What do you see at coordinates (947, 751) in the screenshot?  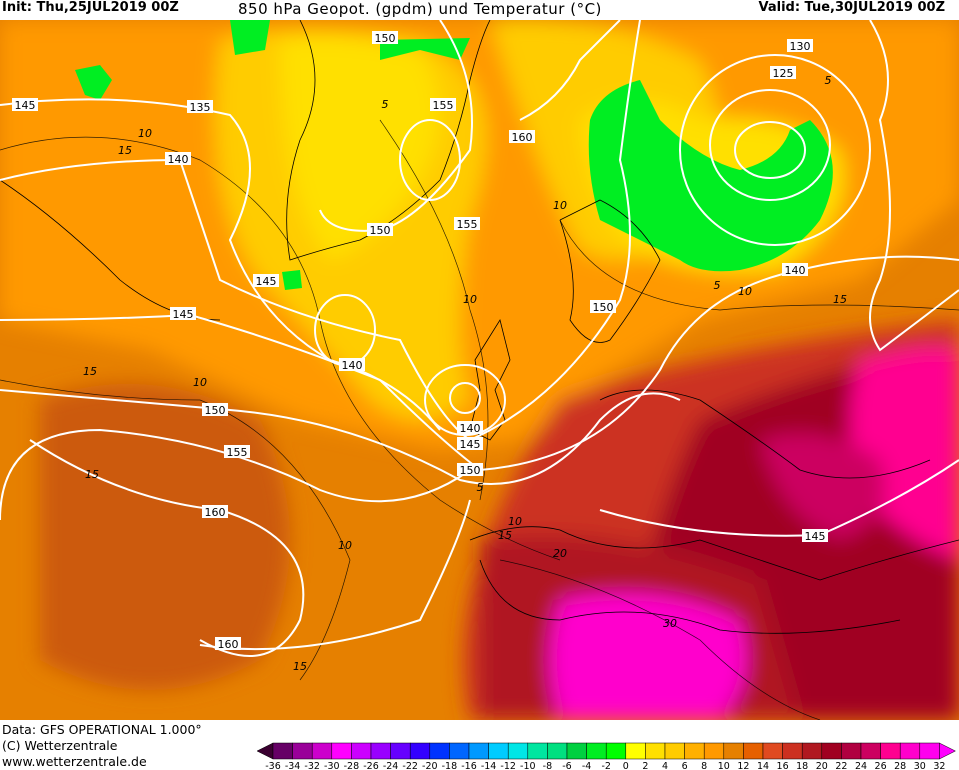 I see `colorbar-over-arrow` at bounding box center [947, 751].